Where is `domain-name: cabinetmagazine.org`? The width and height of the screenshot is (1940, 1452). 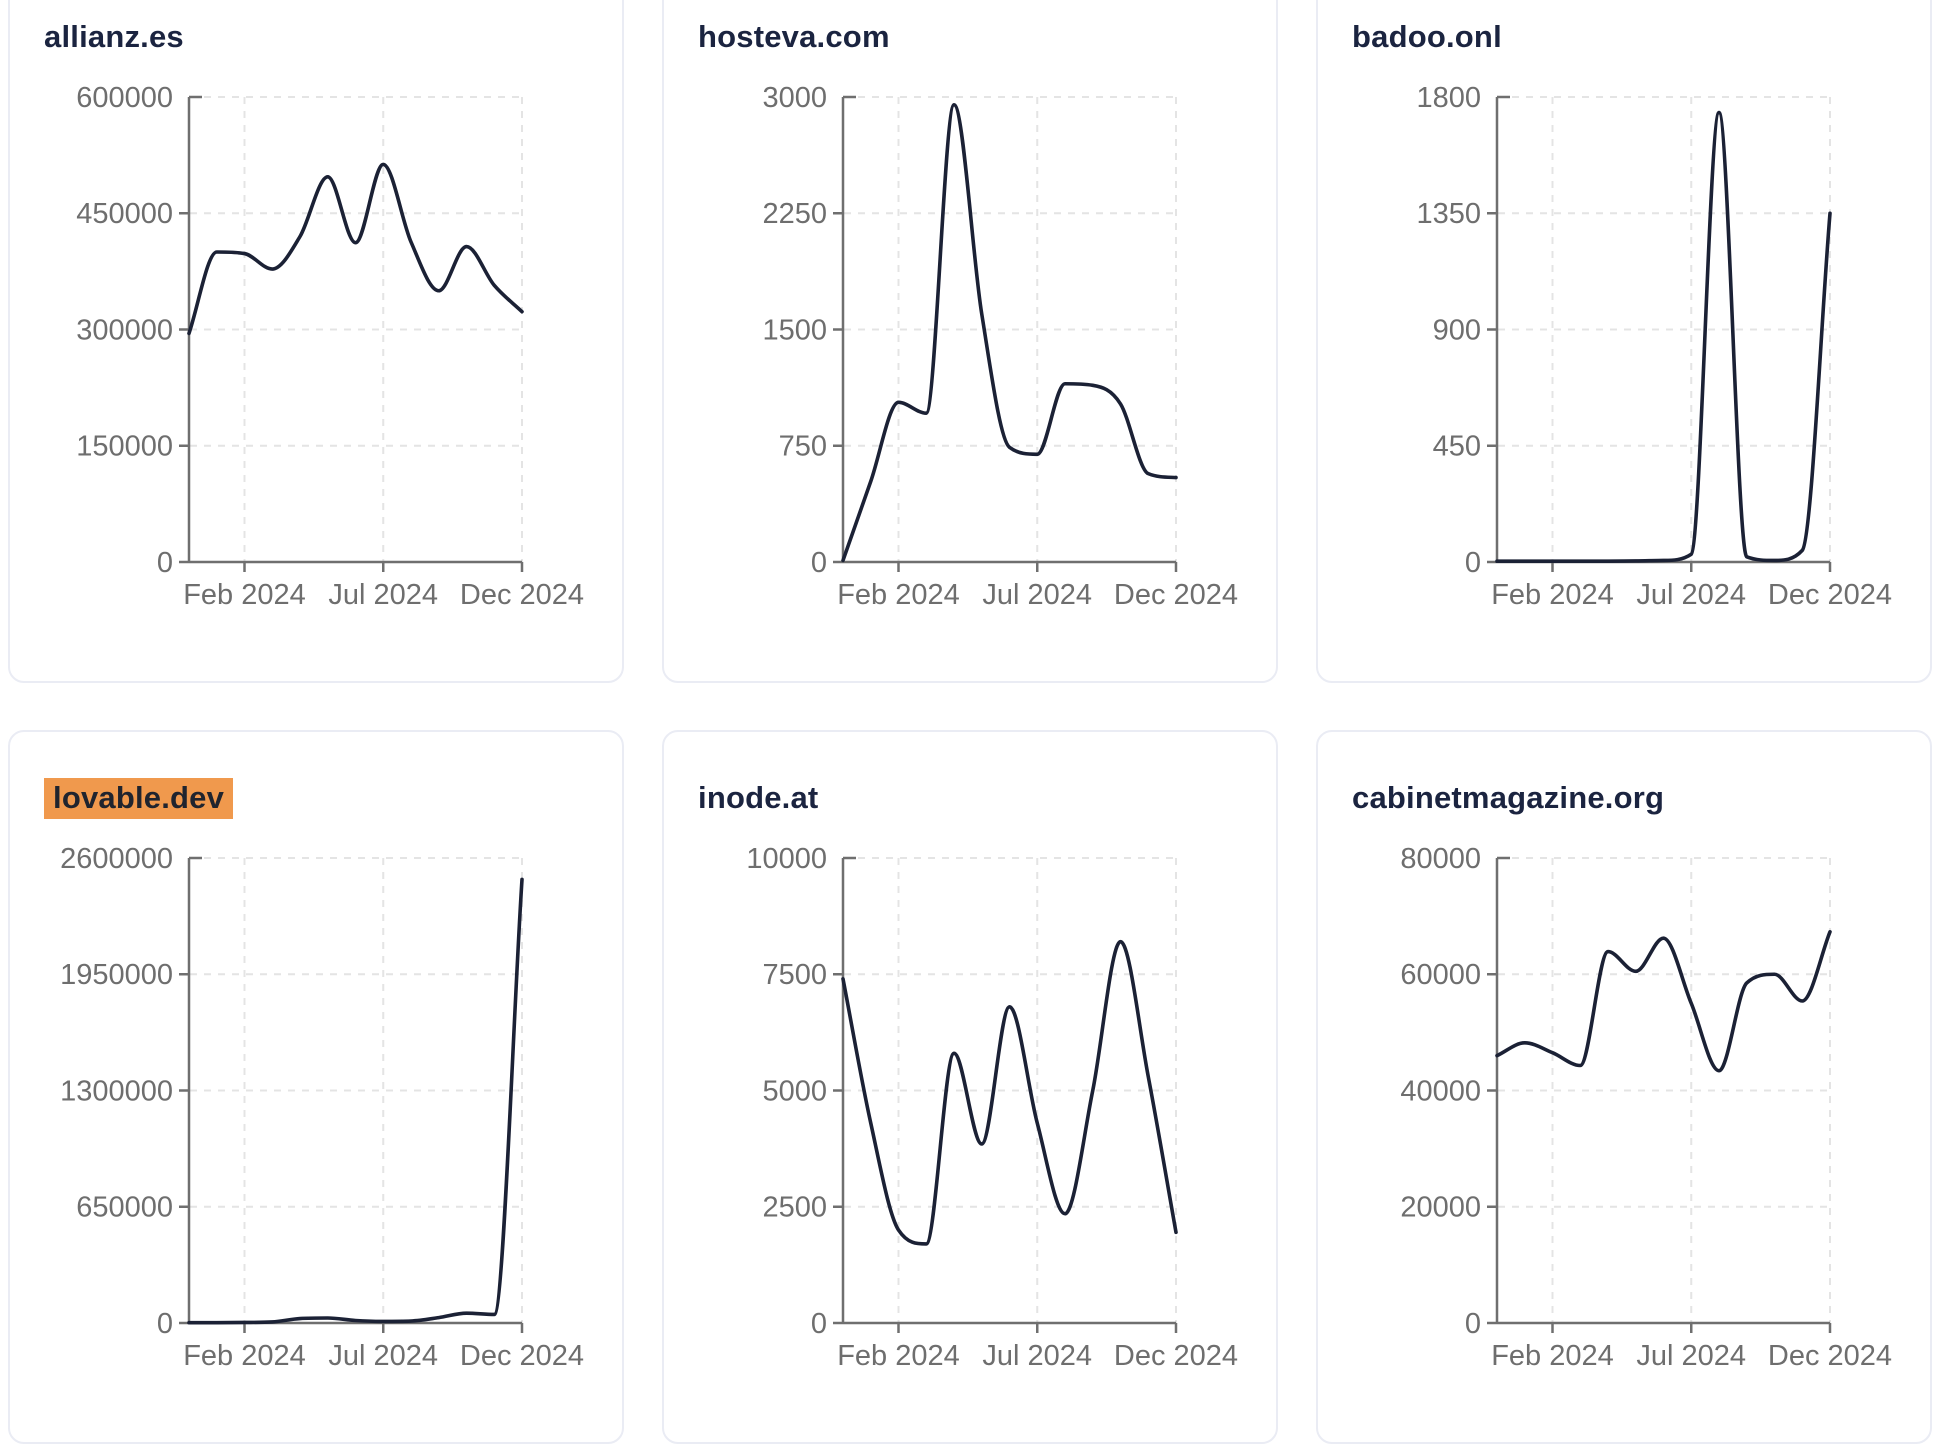 domain-name: cabinetmagazine.org is located at coordinates (1508, 797).